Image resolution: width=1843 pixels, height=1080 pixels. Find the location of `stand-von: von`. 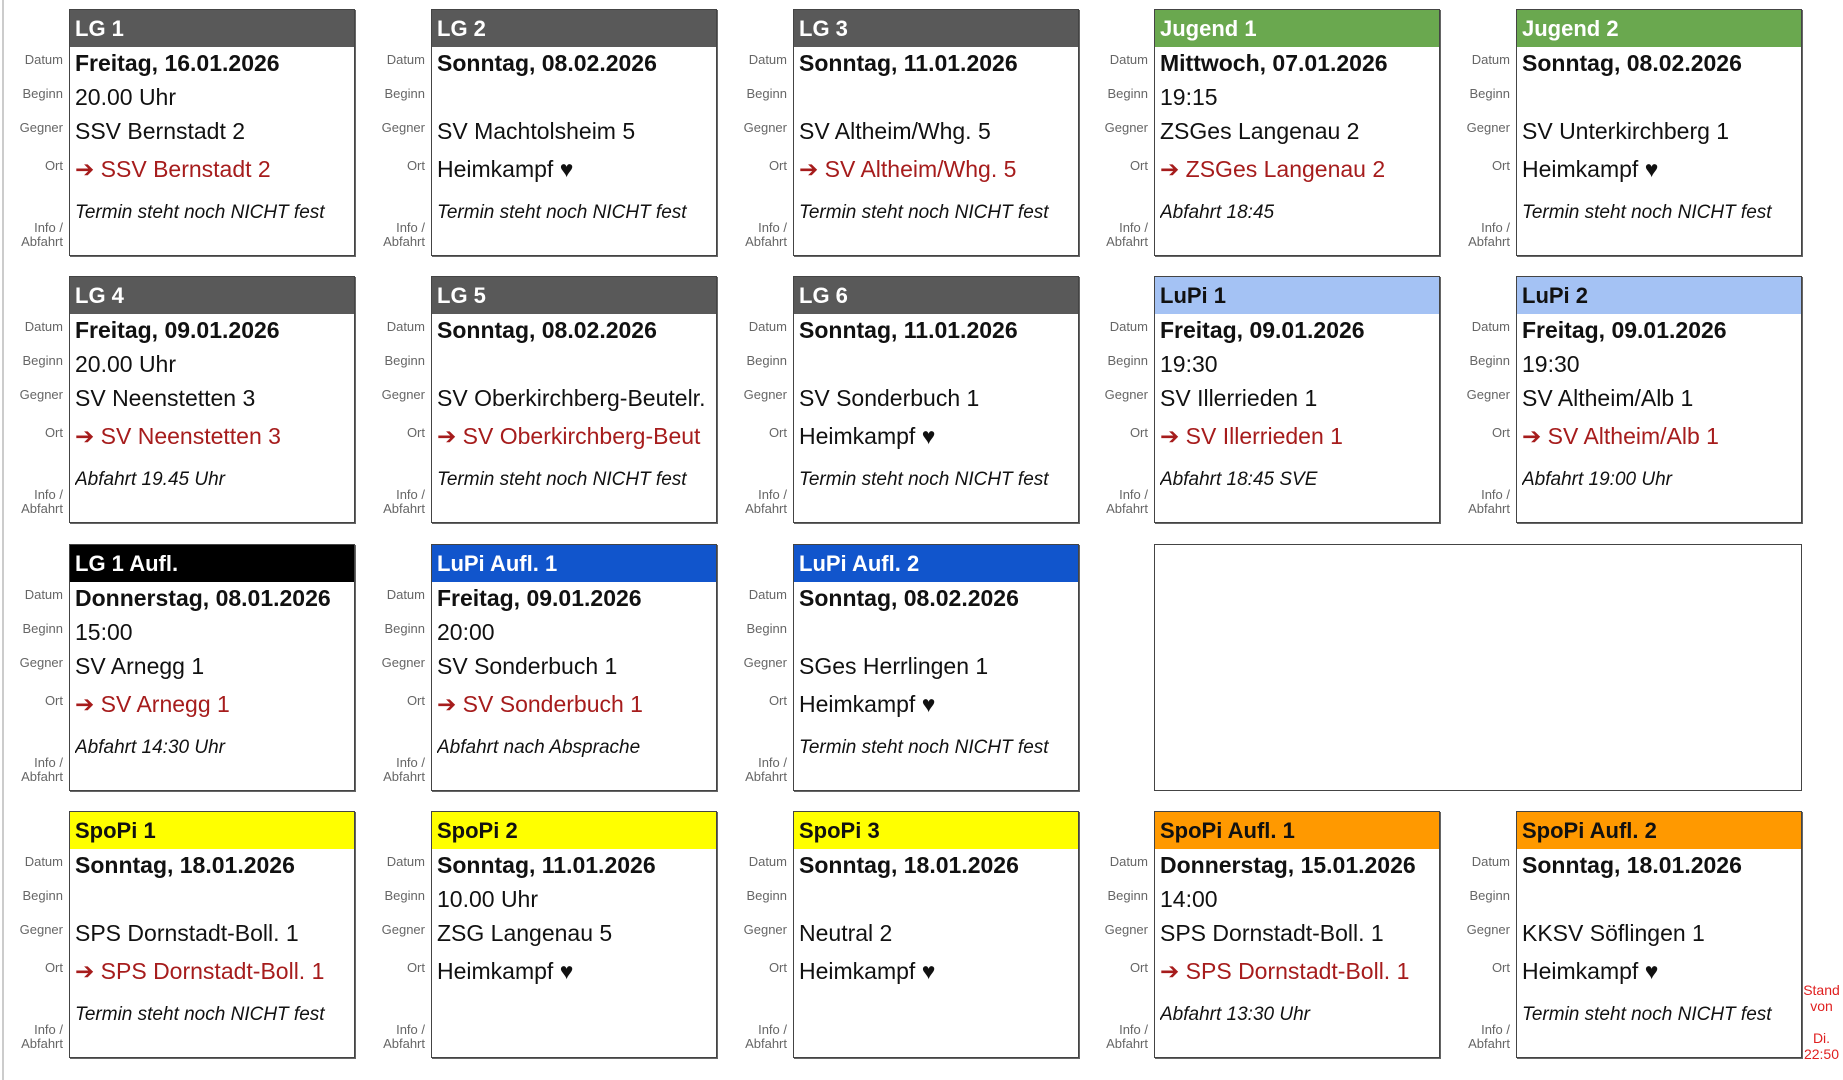

stand-von: von is located at coordinates (1821, 1006).